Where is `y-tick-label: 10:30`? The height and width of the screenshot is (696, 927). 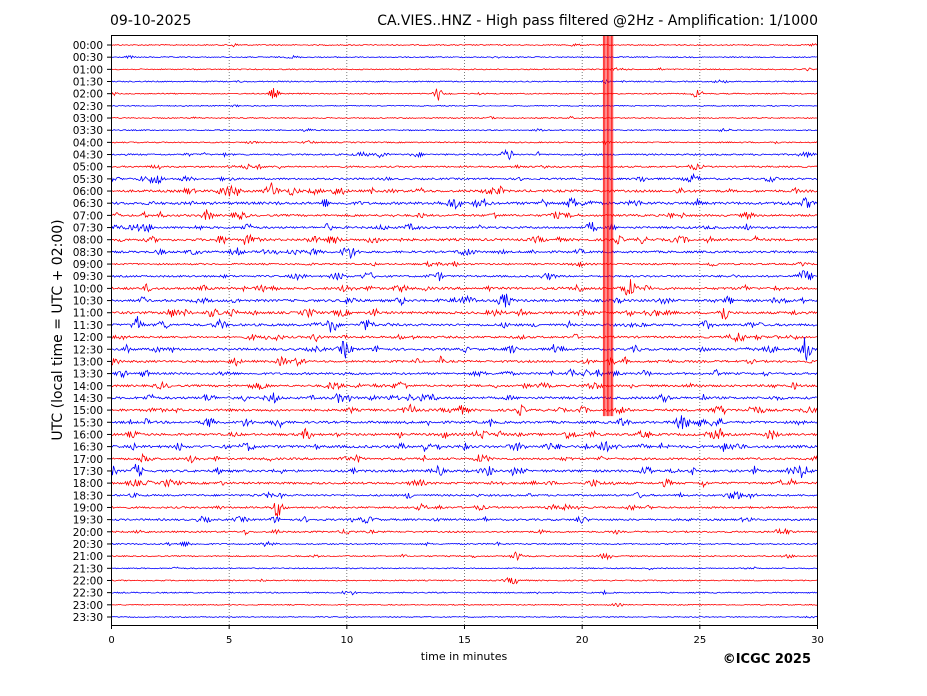 y-tick-label: 10:30 is located at coordinates (88, 302).